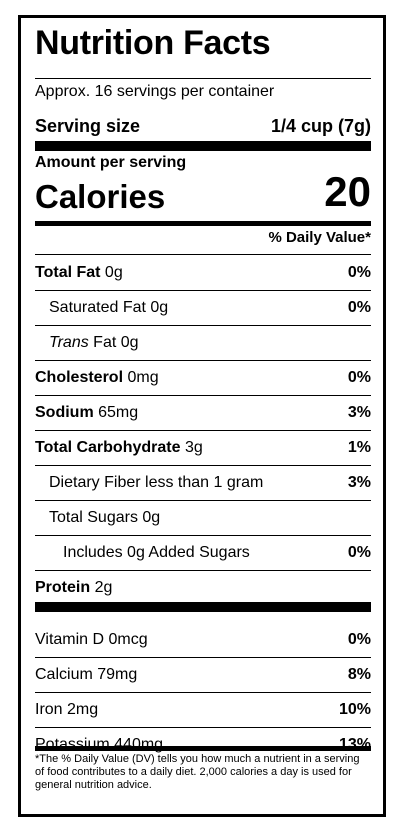 This screenshot has width=416, height=832. Describe the element at coordinates (109, 307) in the screenshot. I see `nutrient-amount: Saturated Fat 0g` at that location.